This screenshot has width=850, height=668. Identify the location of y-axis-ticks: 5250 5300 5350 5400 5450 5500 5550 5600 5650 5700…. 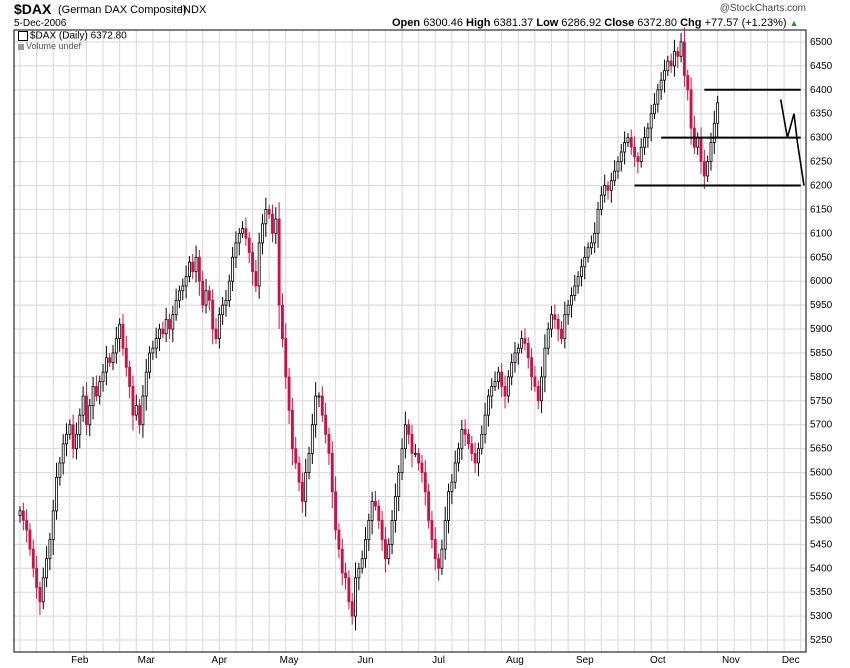
(821, 341).